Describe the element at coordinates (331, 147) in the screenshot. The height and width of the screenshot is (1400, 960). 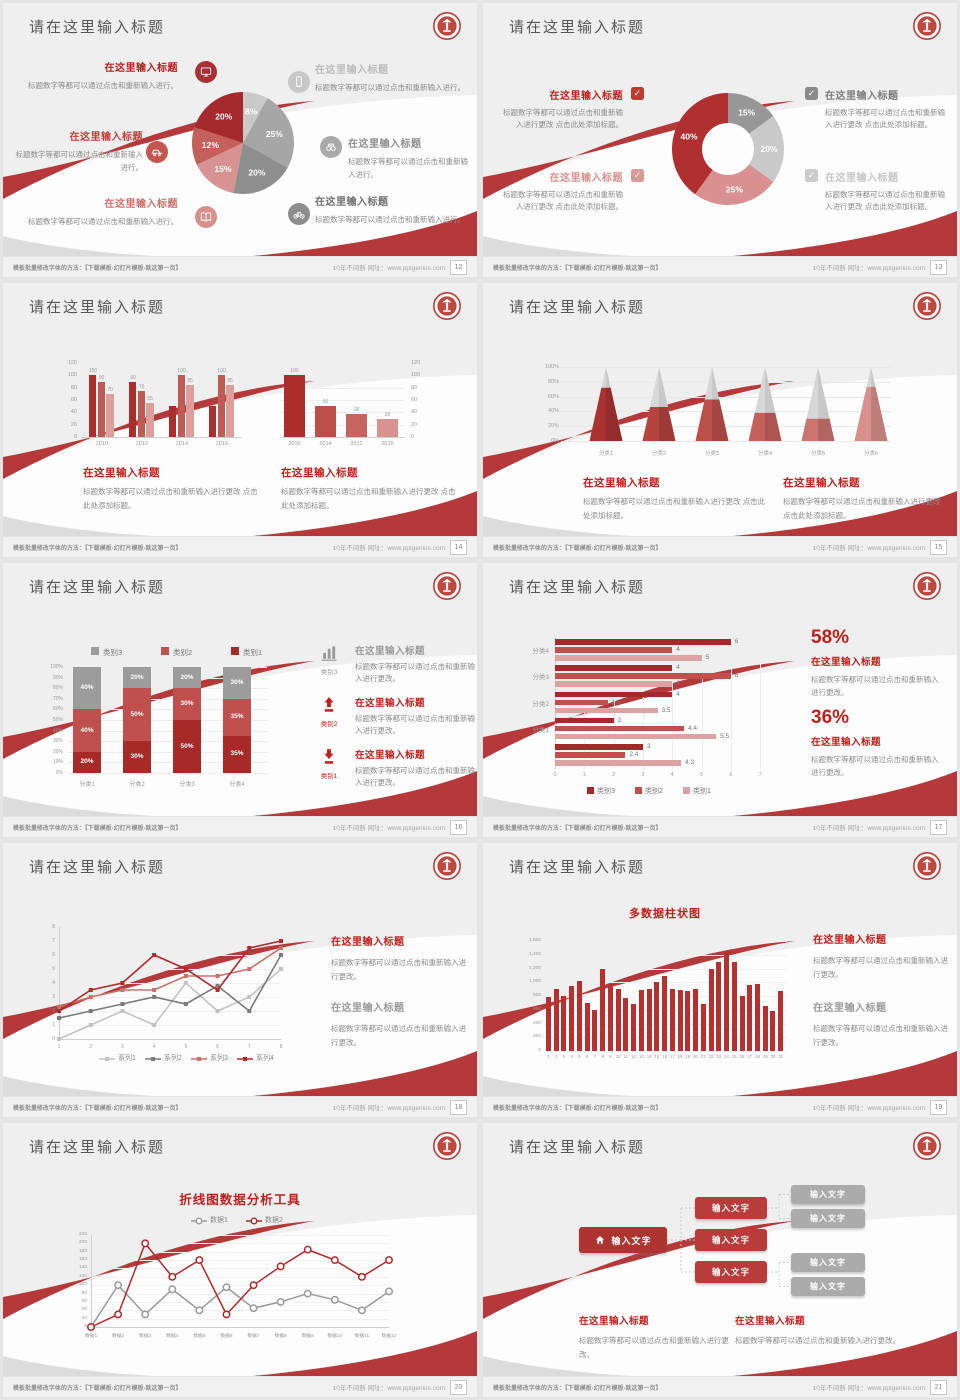
I see `binoculars-icon` at that location.